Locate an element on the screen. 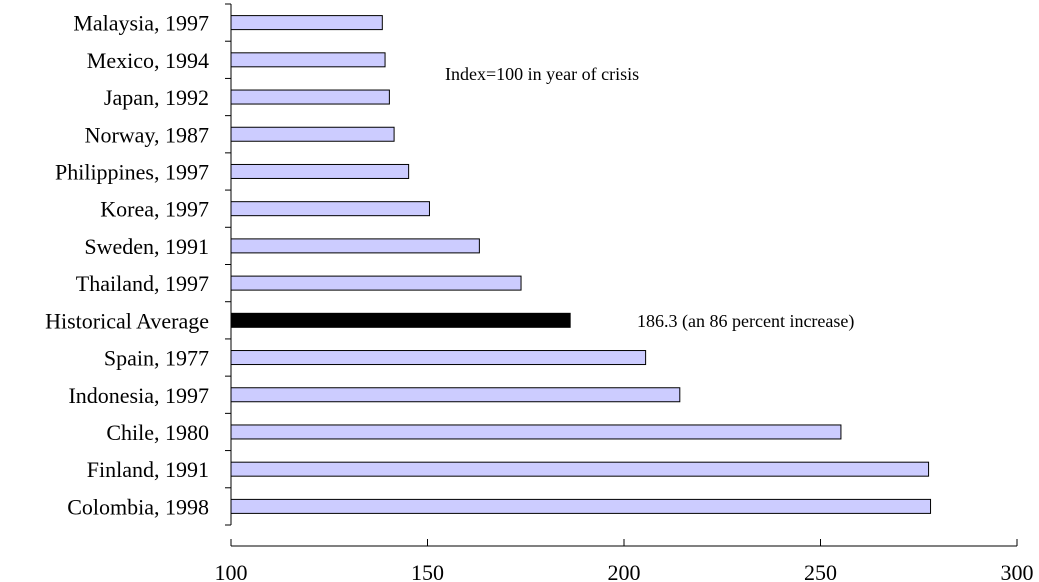  x-tick-label-250: 250 is located at coordinates (820, 571).